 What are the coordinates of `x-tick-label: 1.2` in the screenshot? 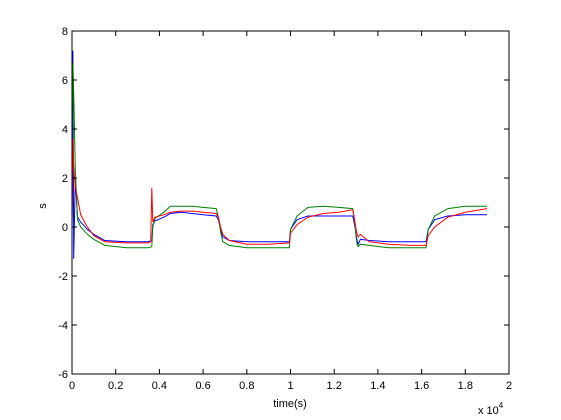 It's located at (334, 386).